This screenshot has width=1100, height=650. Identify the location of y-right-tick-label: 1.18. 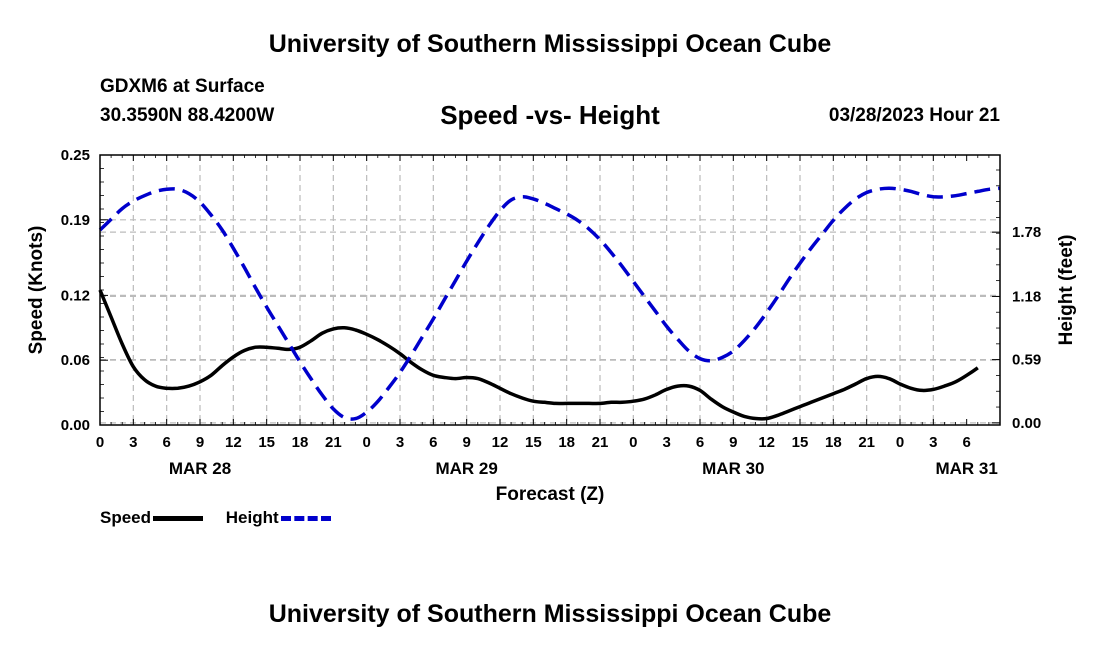
(1026, 296).